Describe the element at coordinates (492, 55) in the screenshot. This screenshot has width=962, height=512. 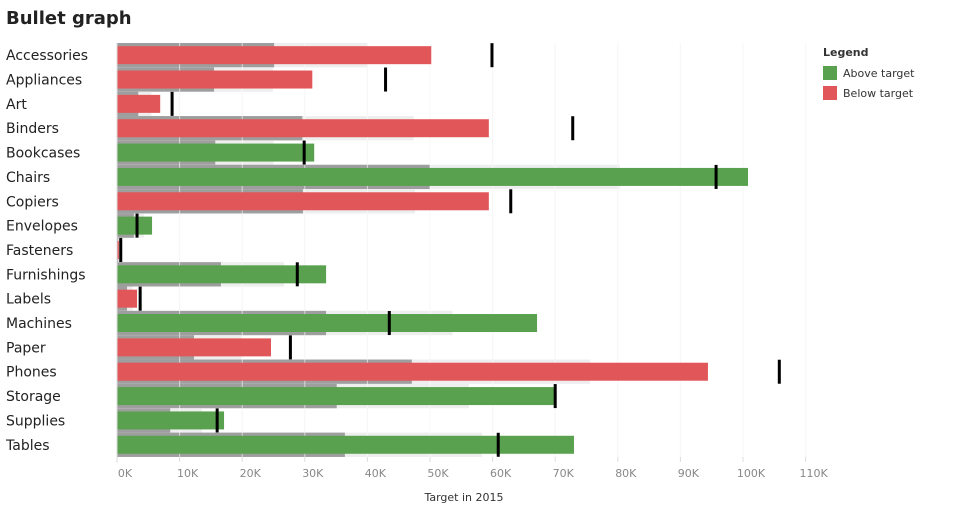
I see `target-line-accessories` at that location.